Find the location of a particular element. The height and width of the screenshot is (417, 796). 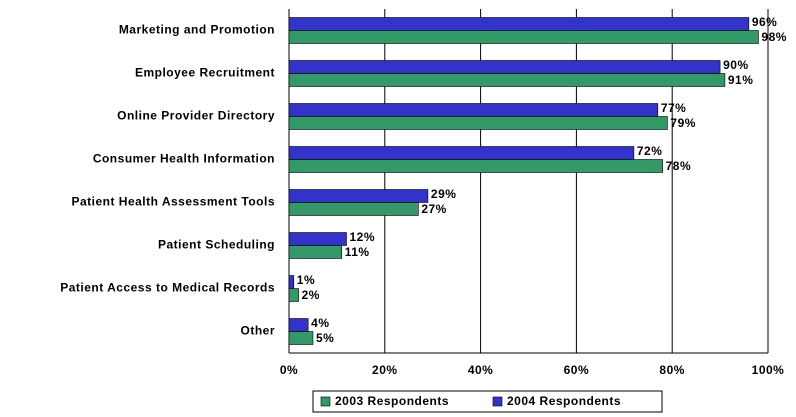

legend-label: 2004 Respondents is located at coordinates (564, 401).